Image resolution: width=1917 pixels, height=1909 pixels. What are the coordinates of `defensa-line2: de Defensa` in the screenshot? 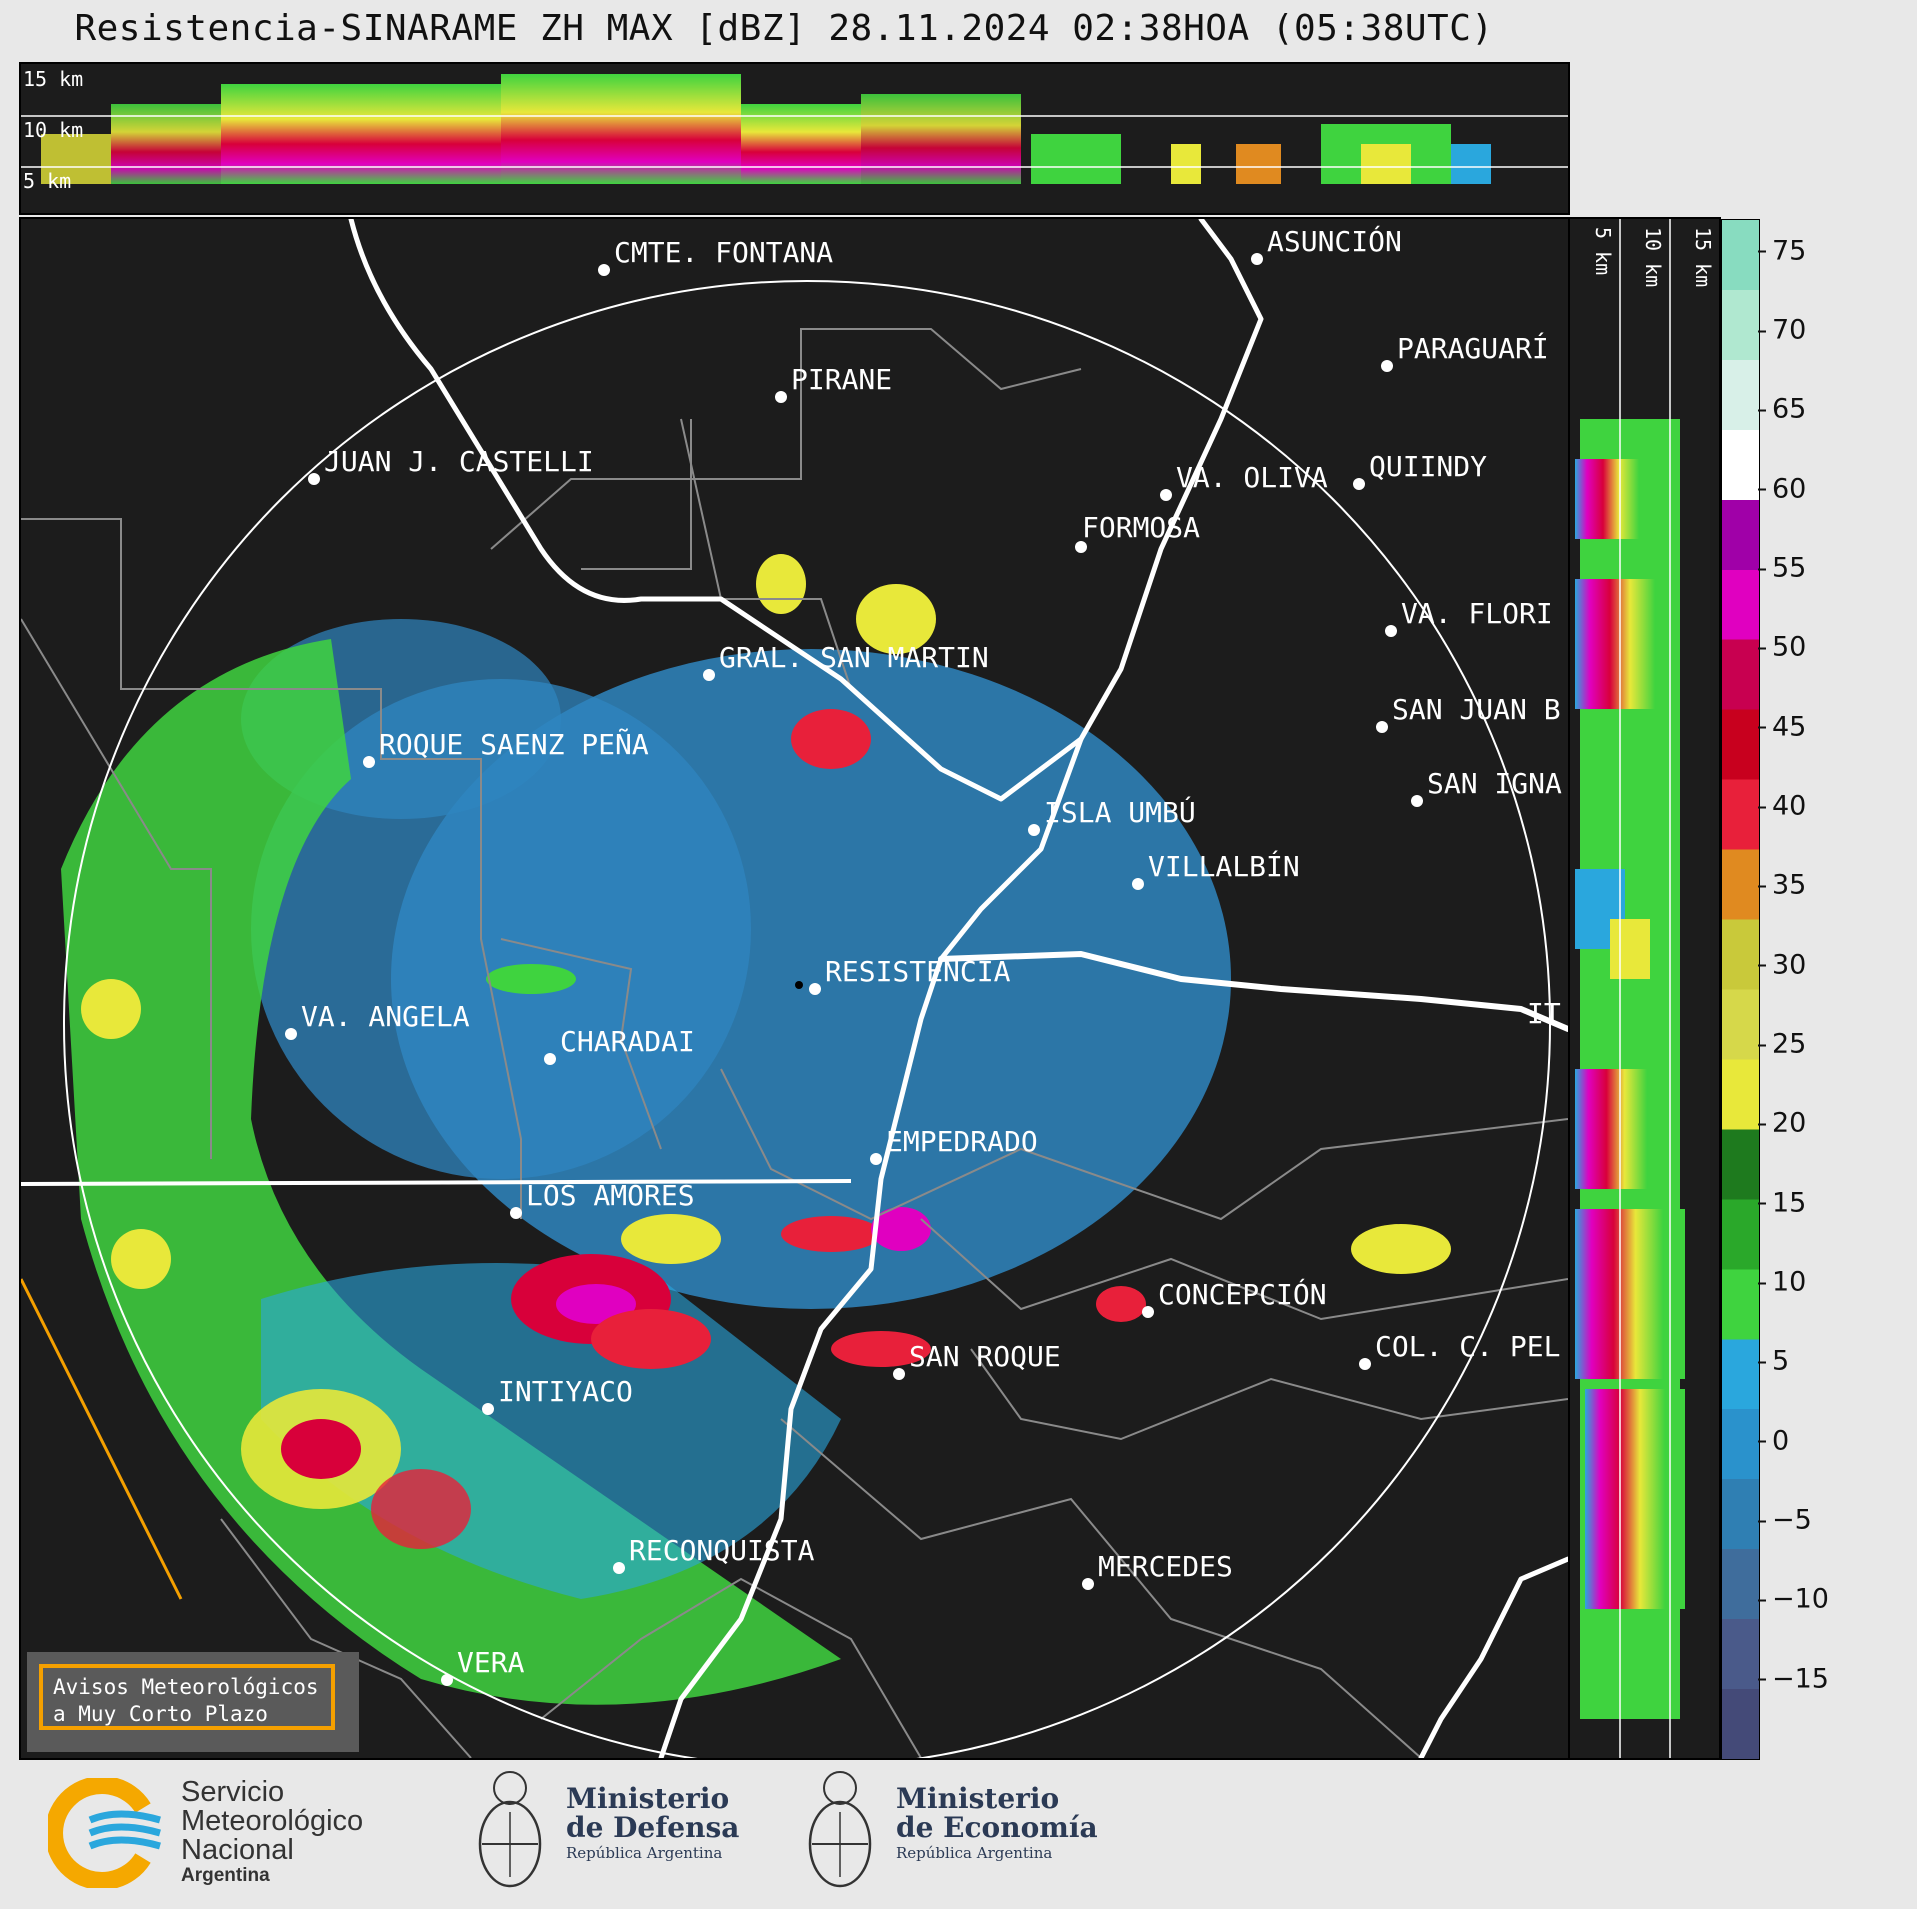 It's located at (653, 1827).